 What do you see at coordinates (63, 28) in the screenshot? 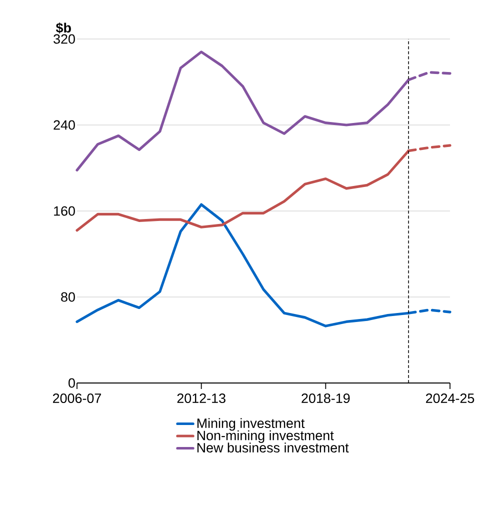
I see `y-axis-title: $b` at bounding box center [63, 28].